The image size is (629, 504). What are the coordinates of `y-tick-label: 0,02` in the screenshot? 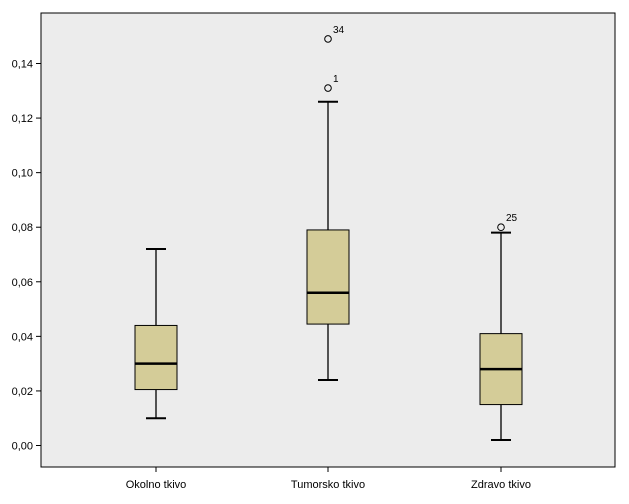 It's located at (22, 392).